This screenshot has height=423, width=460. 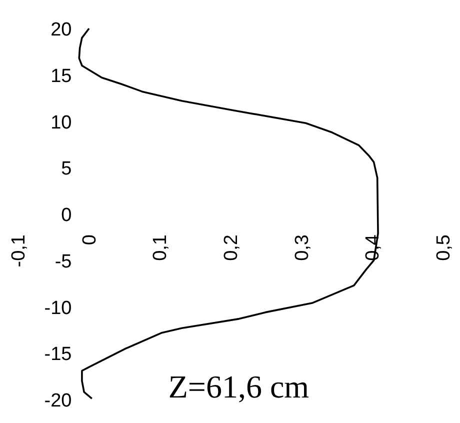 I want to click on y-tick-label: -5, so click(x=63, y=261).